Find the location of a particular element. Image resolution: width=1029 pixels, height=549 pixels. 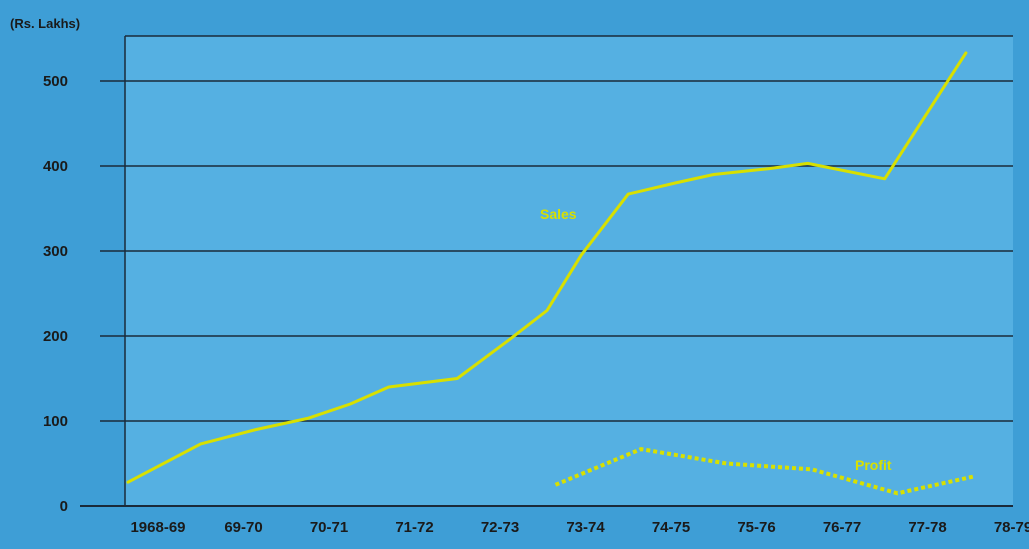

x-tick-label: 73-74 is located at coordinates (585, 527).